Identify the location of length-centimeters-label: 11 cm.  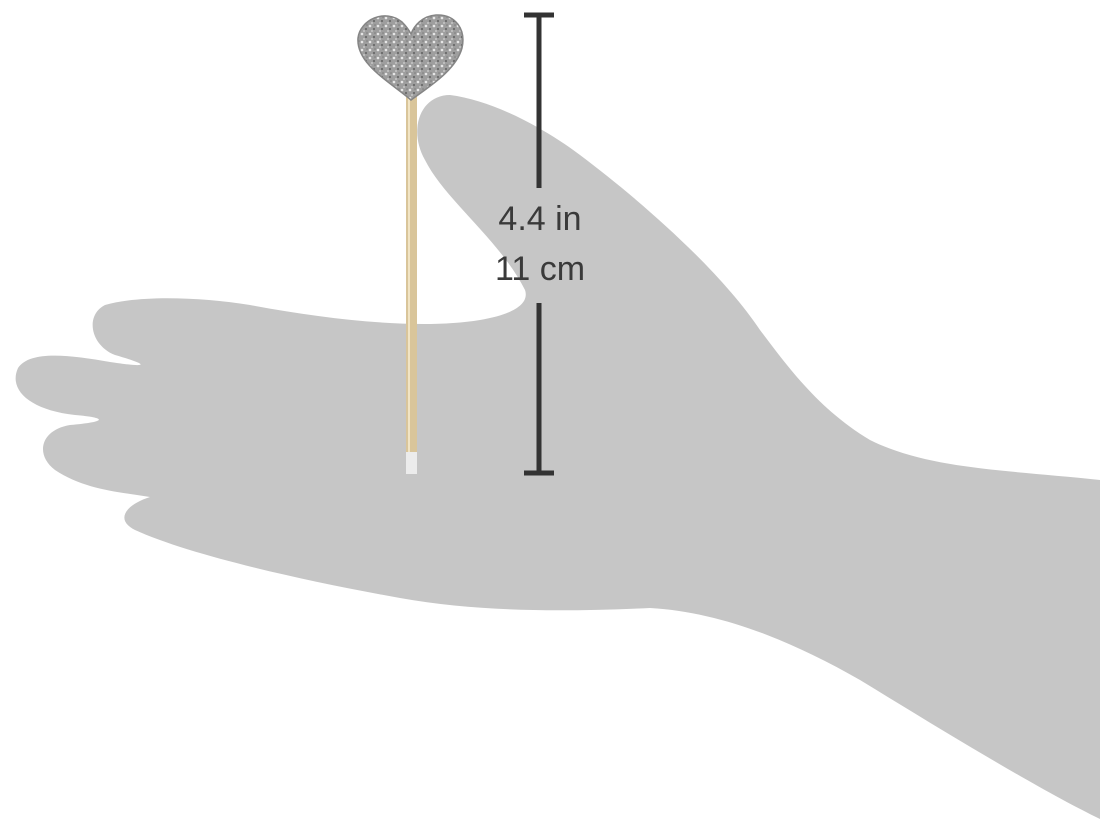
(540, 269).